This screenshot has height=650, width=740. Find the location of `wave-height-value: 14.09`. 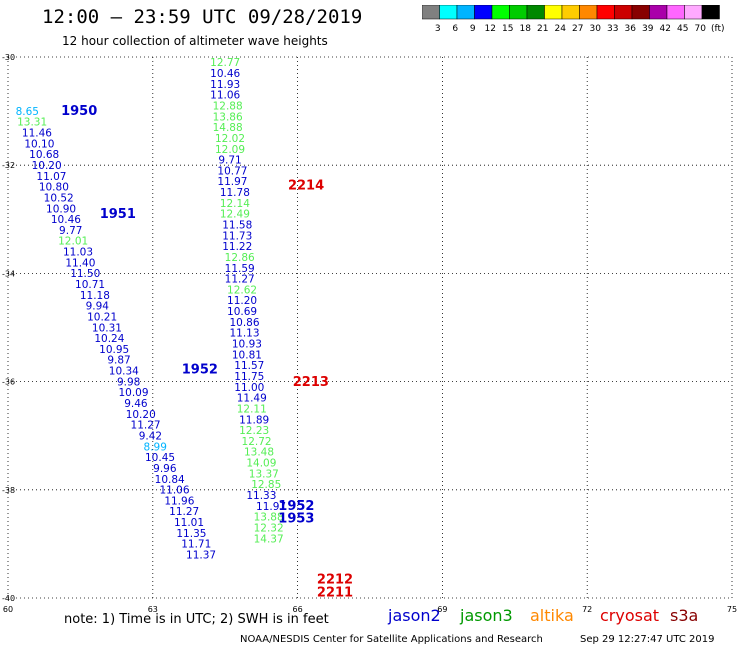

wave-height-value: 14.09 is located at coordinates (261, 464).